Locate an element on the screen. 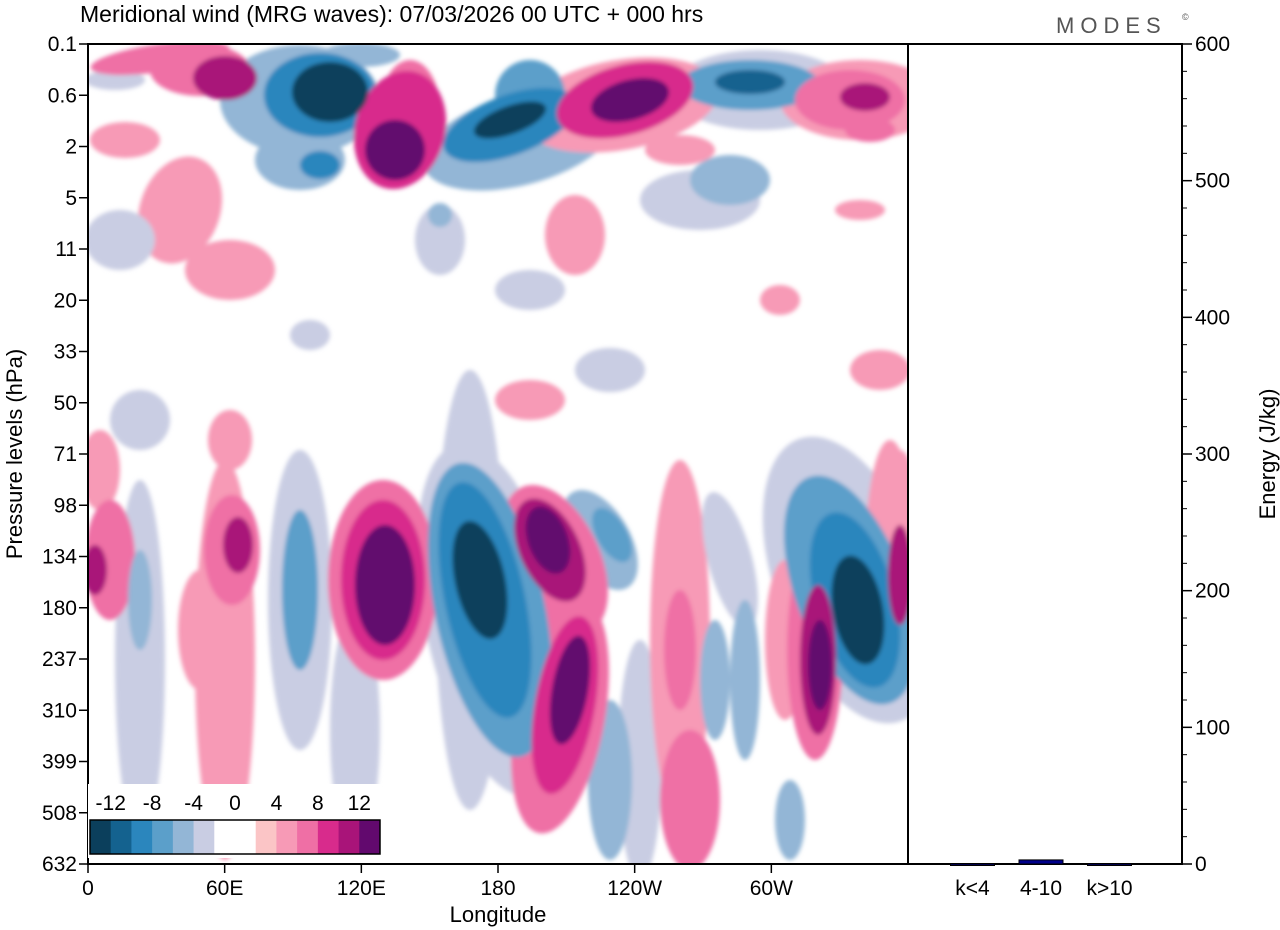 The height and width of the screenshot is (930, 1280). colorbar-label: -4 is located at coordinates (193, 803).